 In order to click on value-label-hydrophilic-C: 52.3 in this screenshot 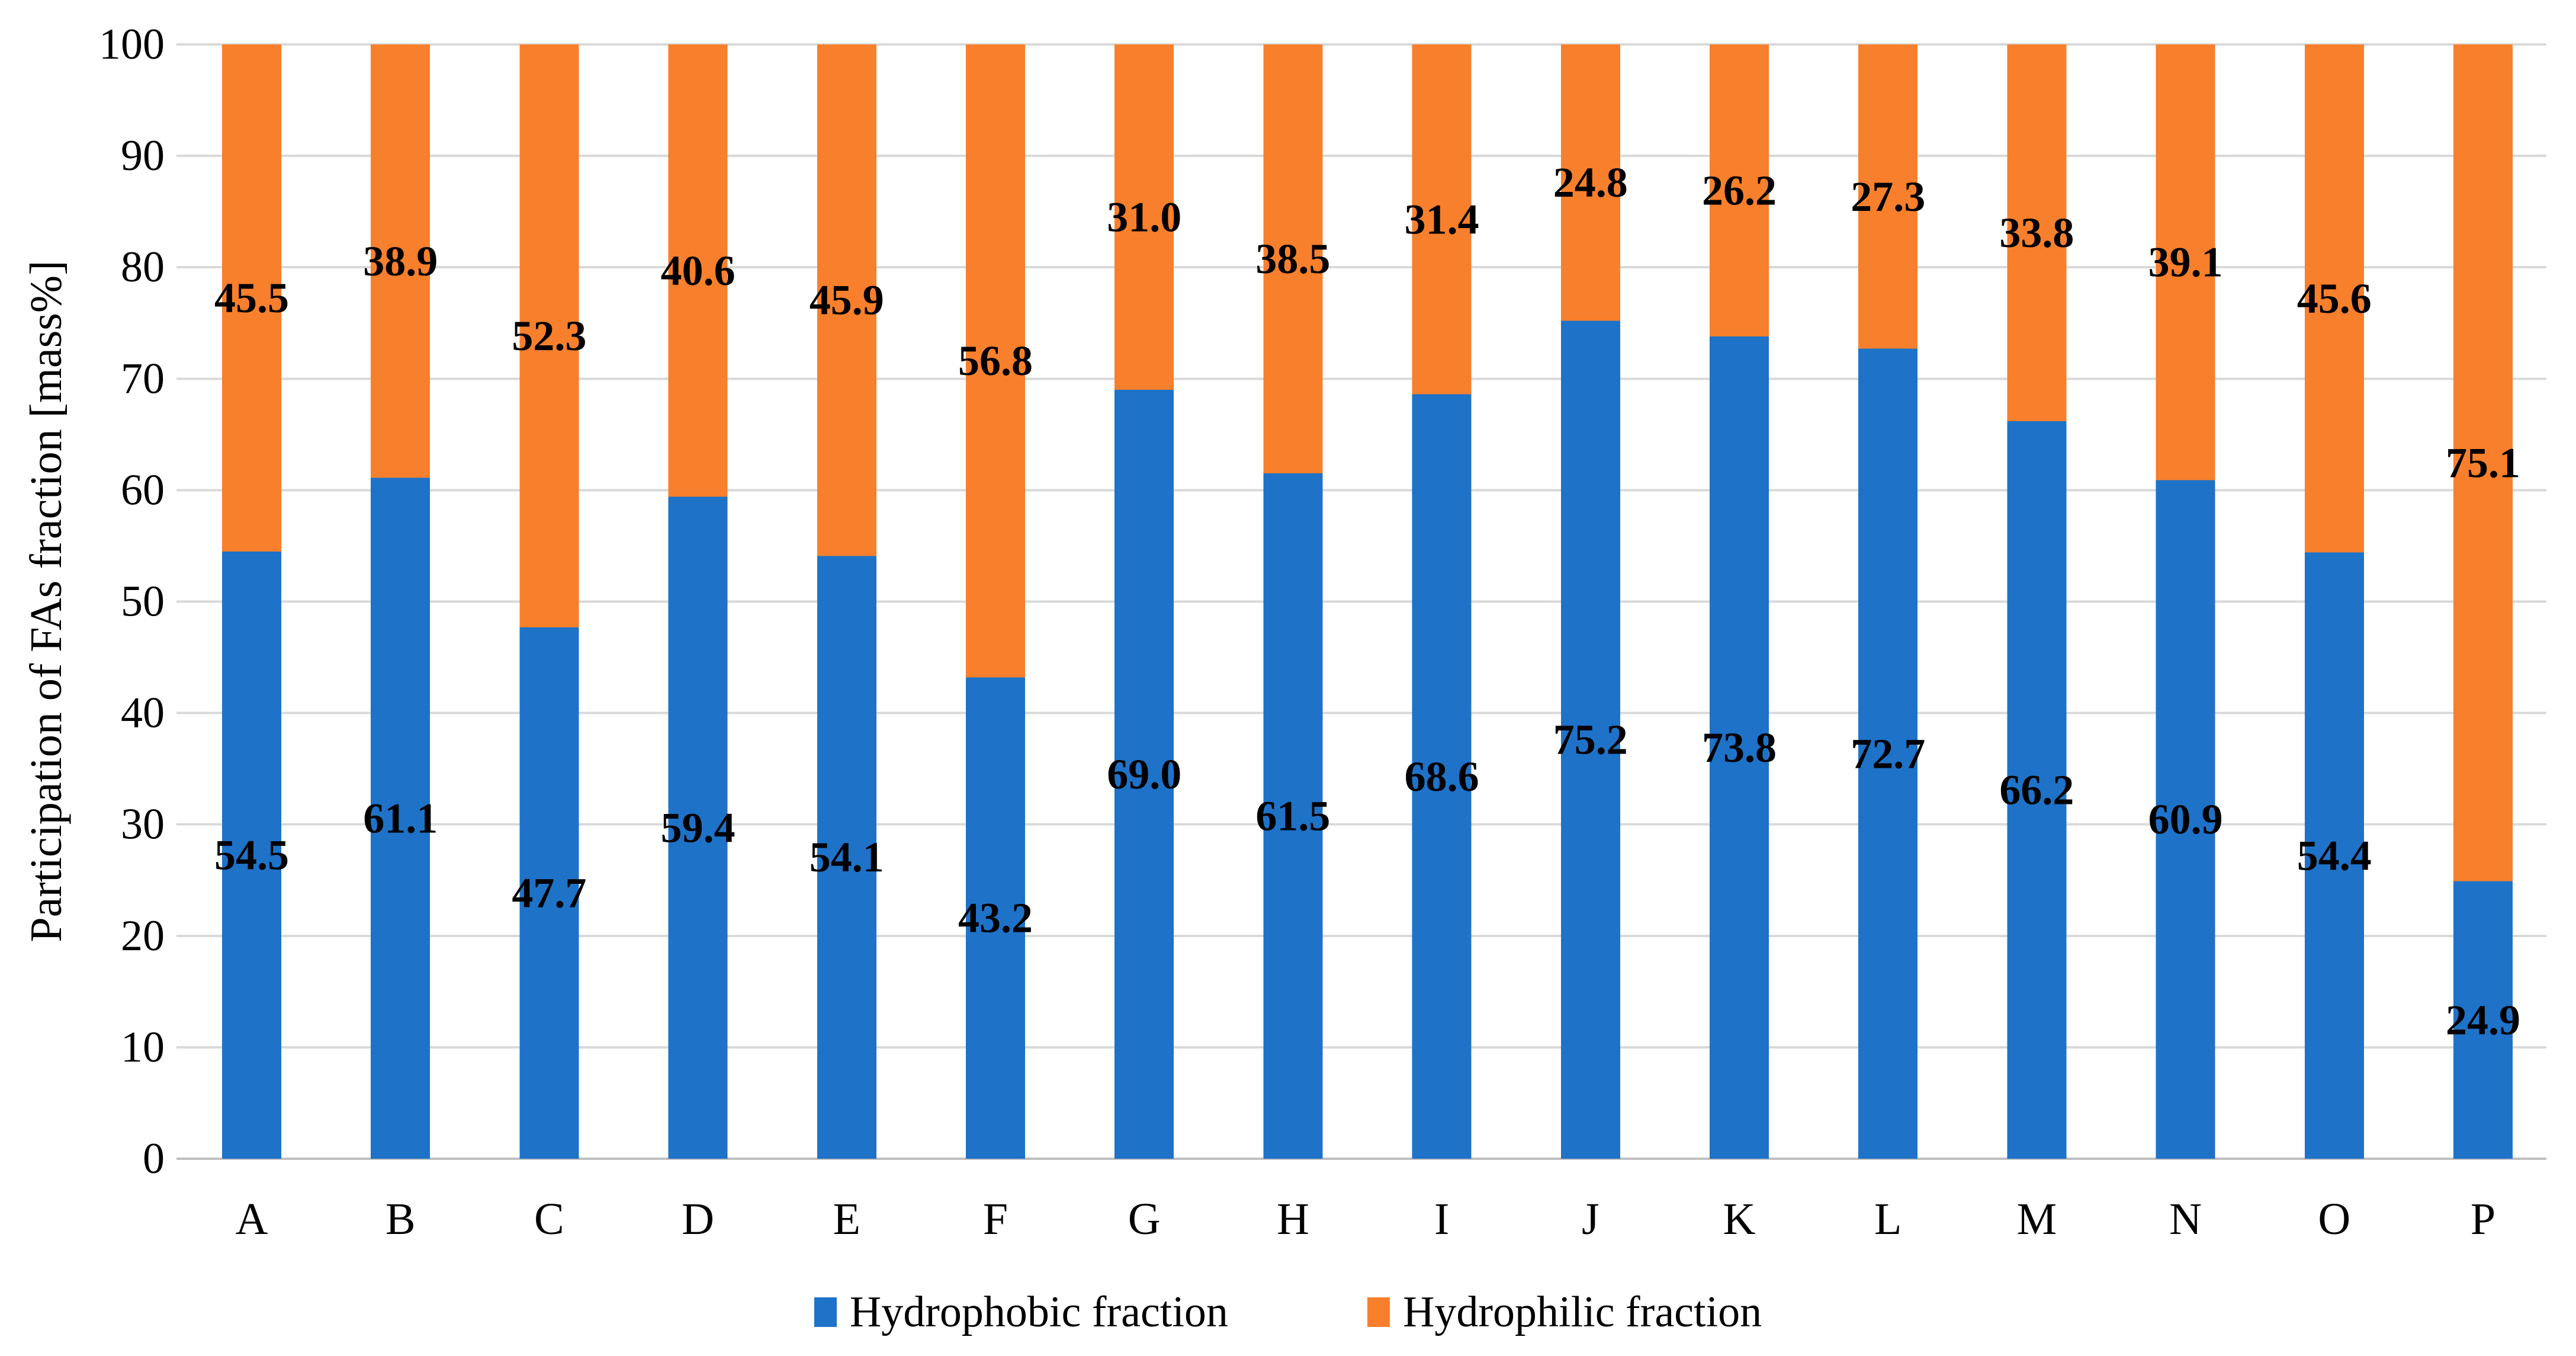, I will do `click(549, 336)`.